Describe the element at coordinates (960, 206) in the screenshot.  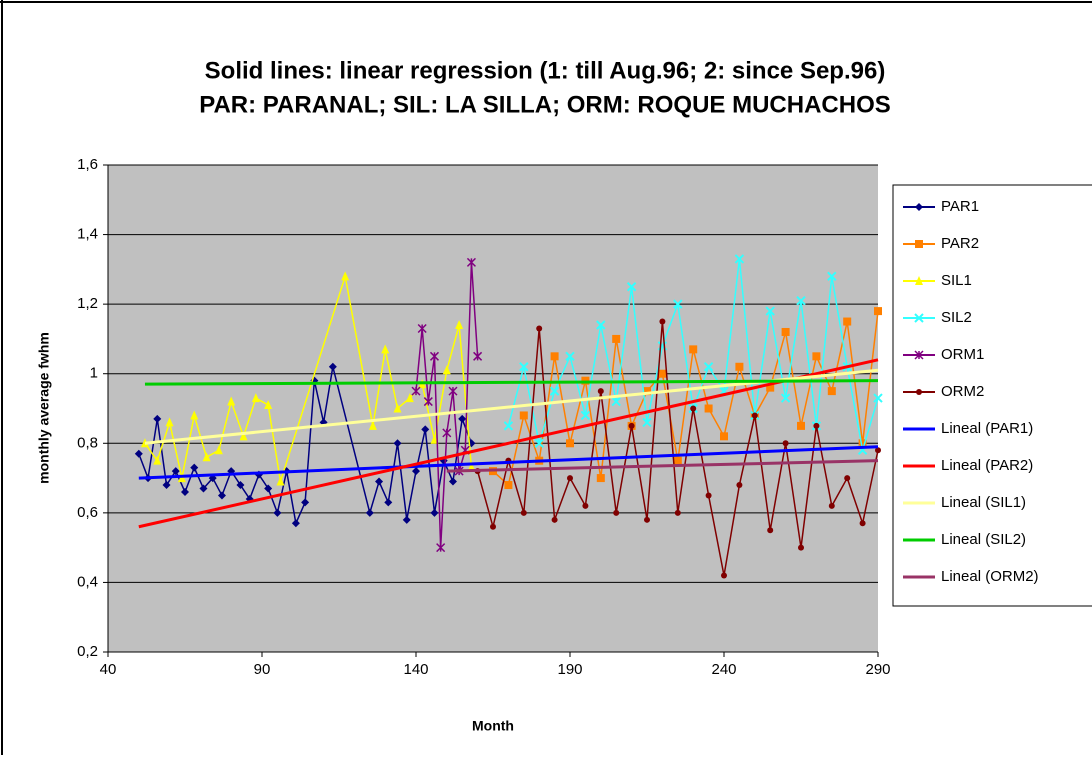
I see `legend-label: PAR1` at that location.